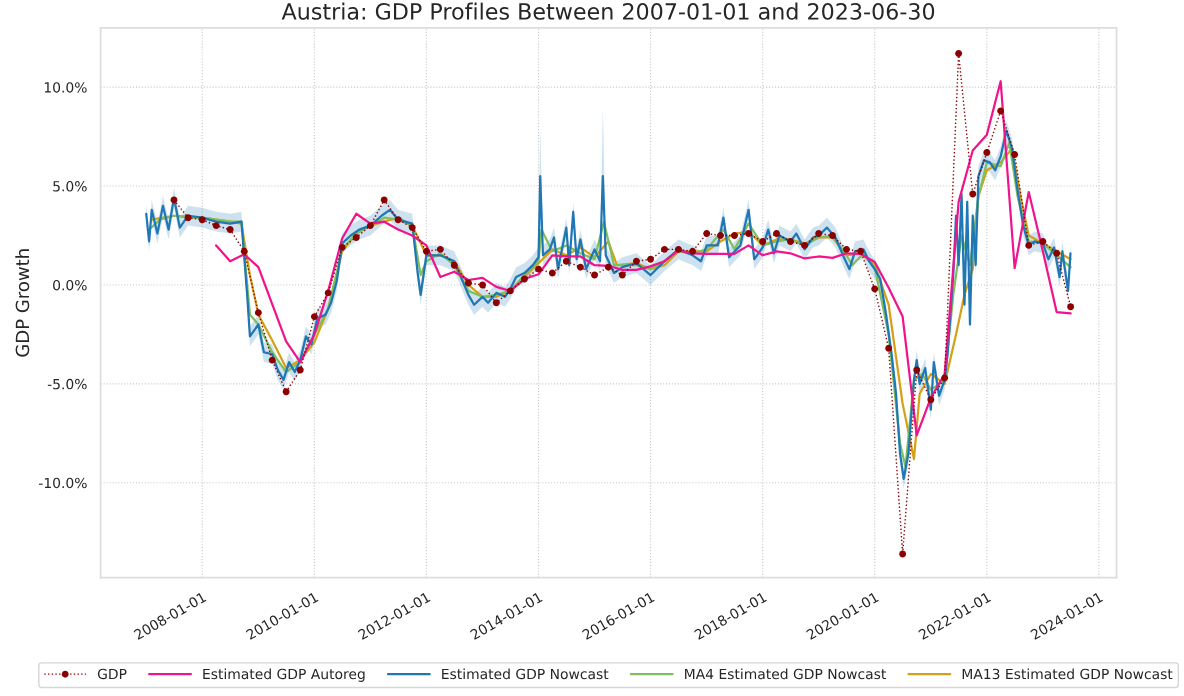 Image resolution: width=1184 pixels, height=696 pixels. I want to click on legend-label: MA4 Estimated GDP Nowcast, so click(785, 674).